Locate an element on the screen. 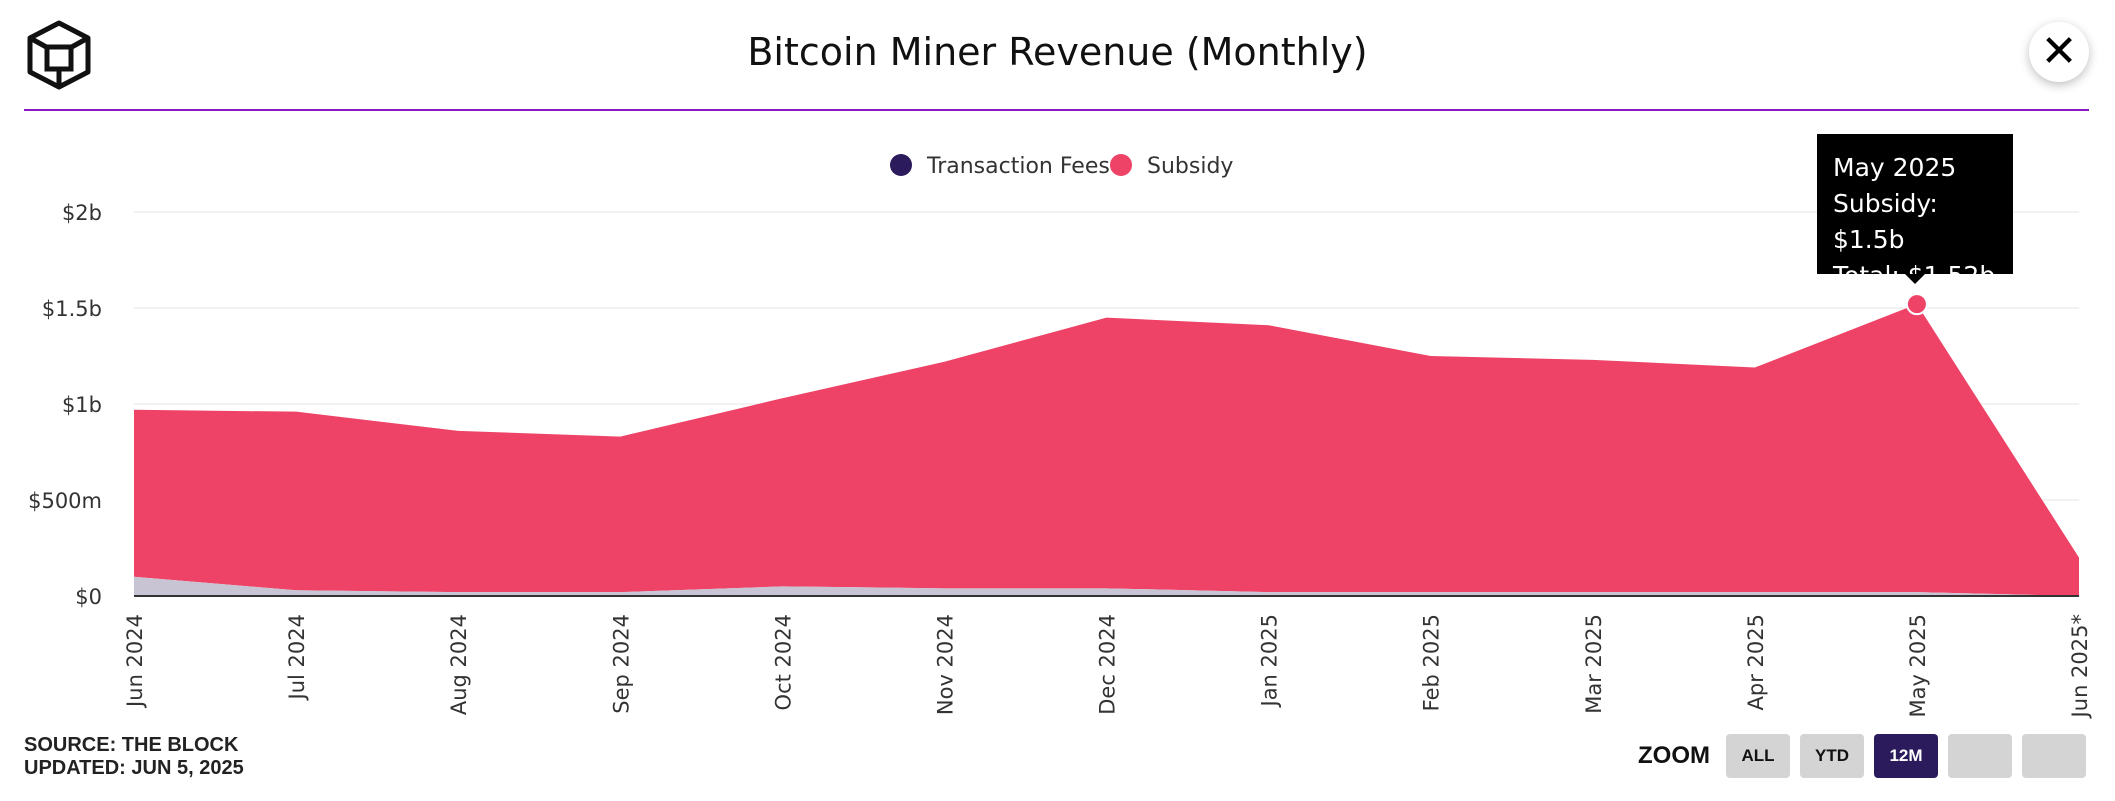 The width and height of the screenshot is (2115, 801). y-tick-label: $1b is located at coordinates (82, 405).